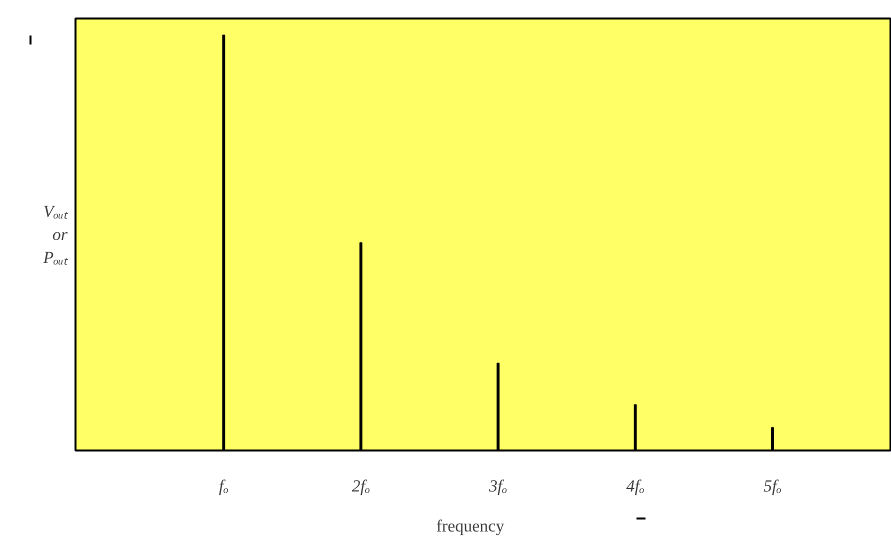 This screenshot has width=891, height=538. What do you see at coordinates (361, 486) in the screenshot?
I see `x-tick-label: 2fₒ` at bounding box center [361, 486].